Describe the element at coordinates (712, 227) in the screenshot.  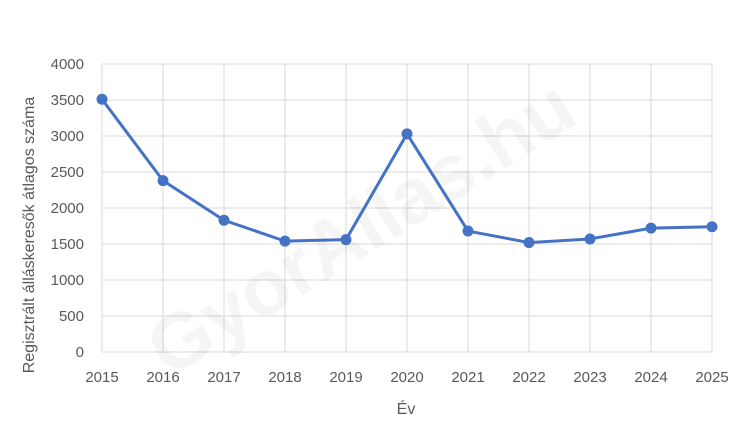
I see `data-point-2025` at that location.